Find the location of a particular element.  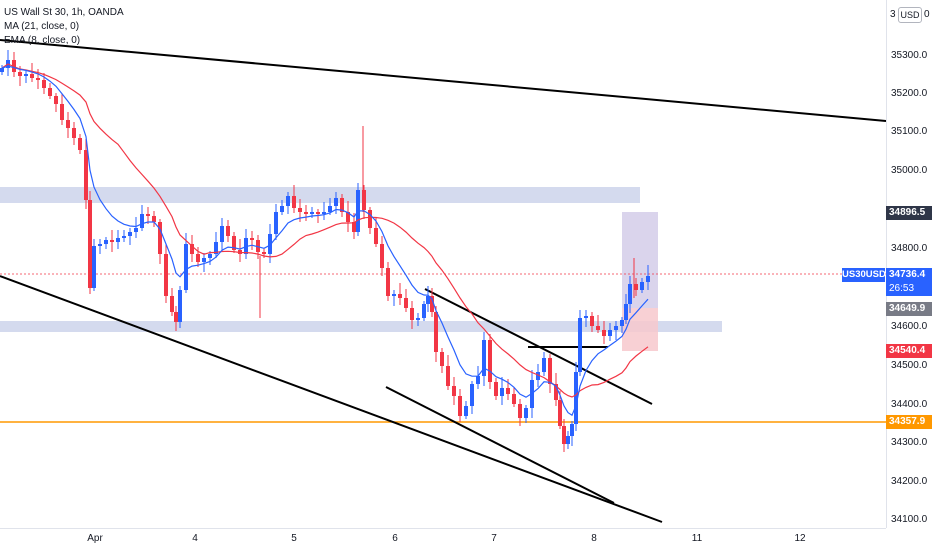

price-tick-label: 34500.0 is located at coordinates (909, 365).